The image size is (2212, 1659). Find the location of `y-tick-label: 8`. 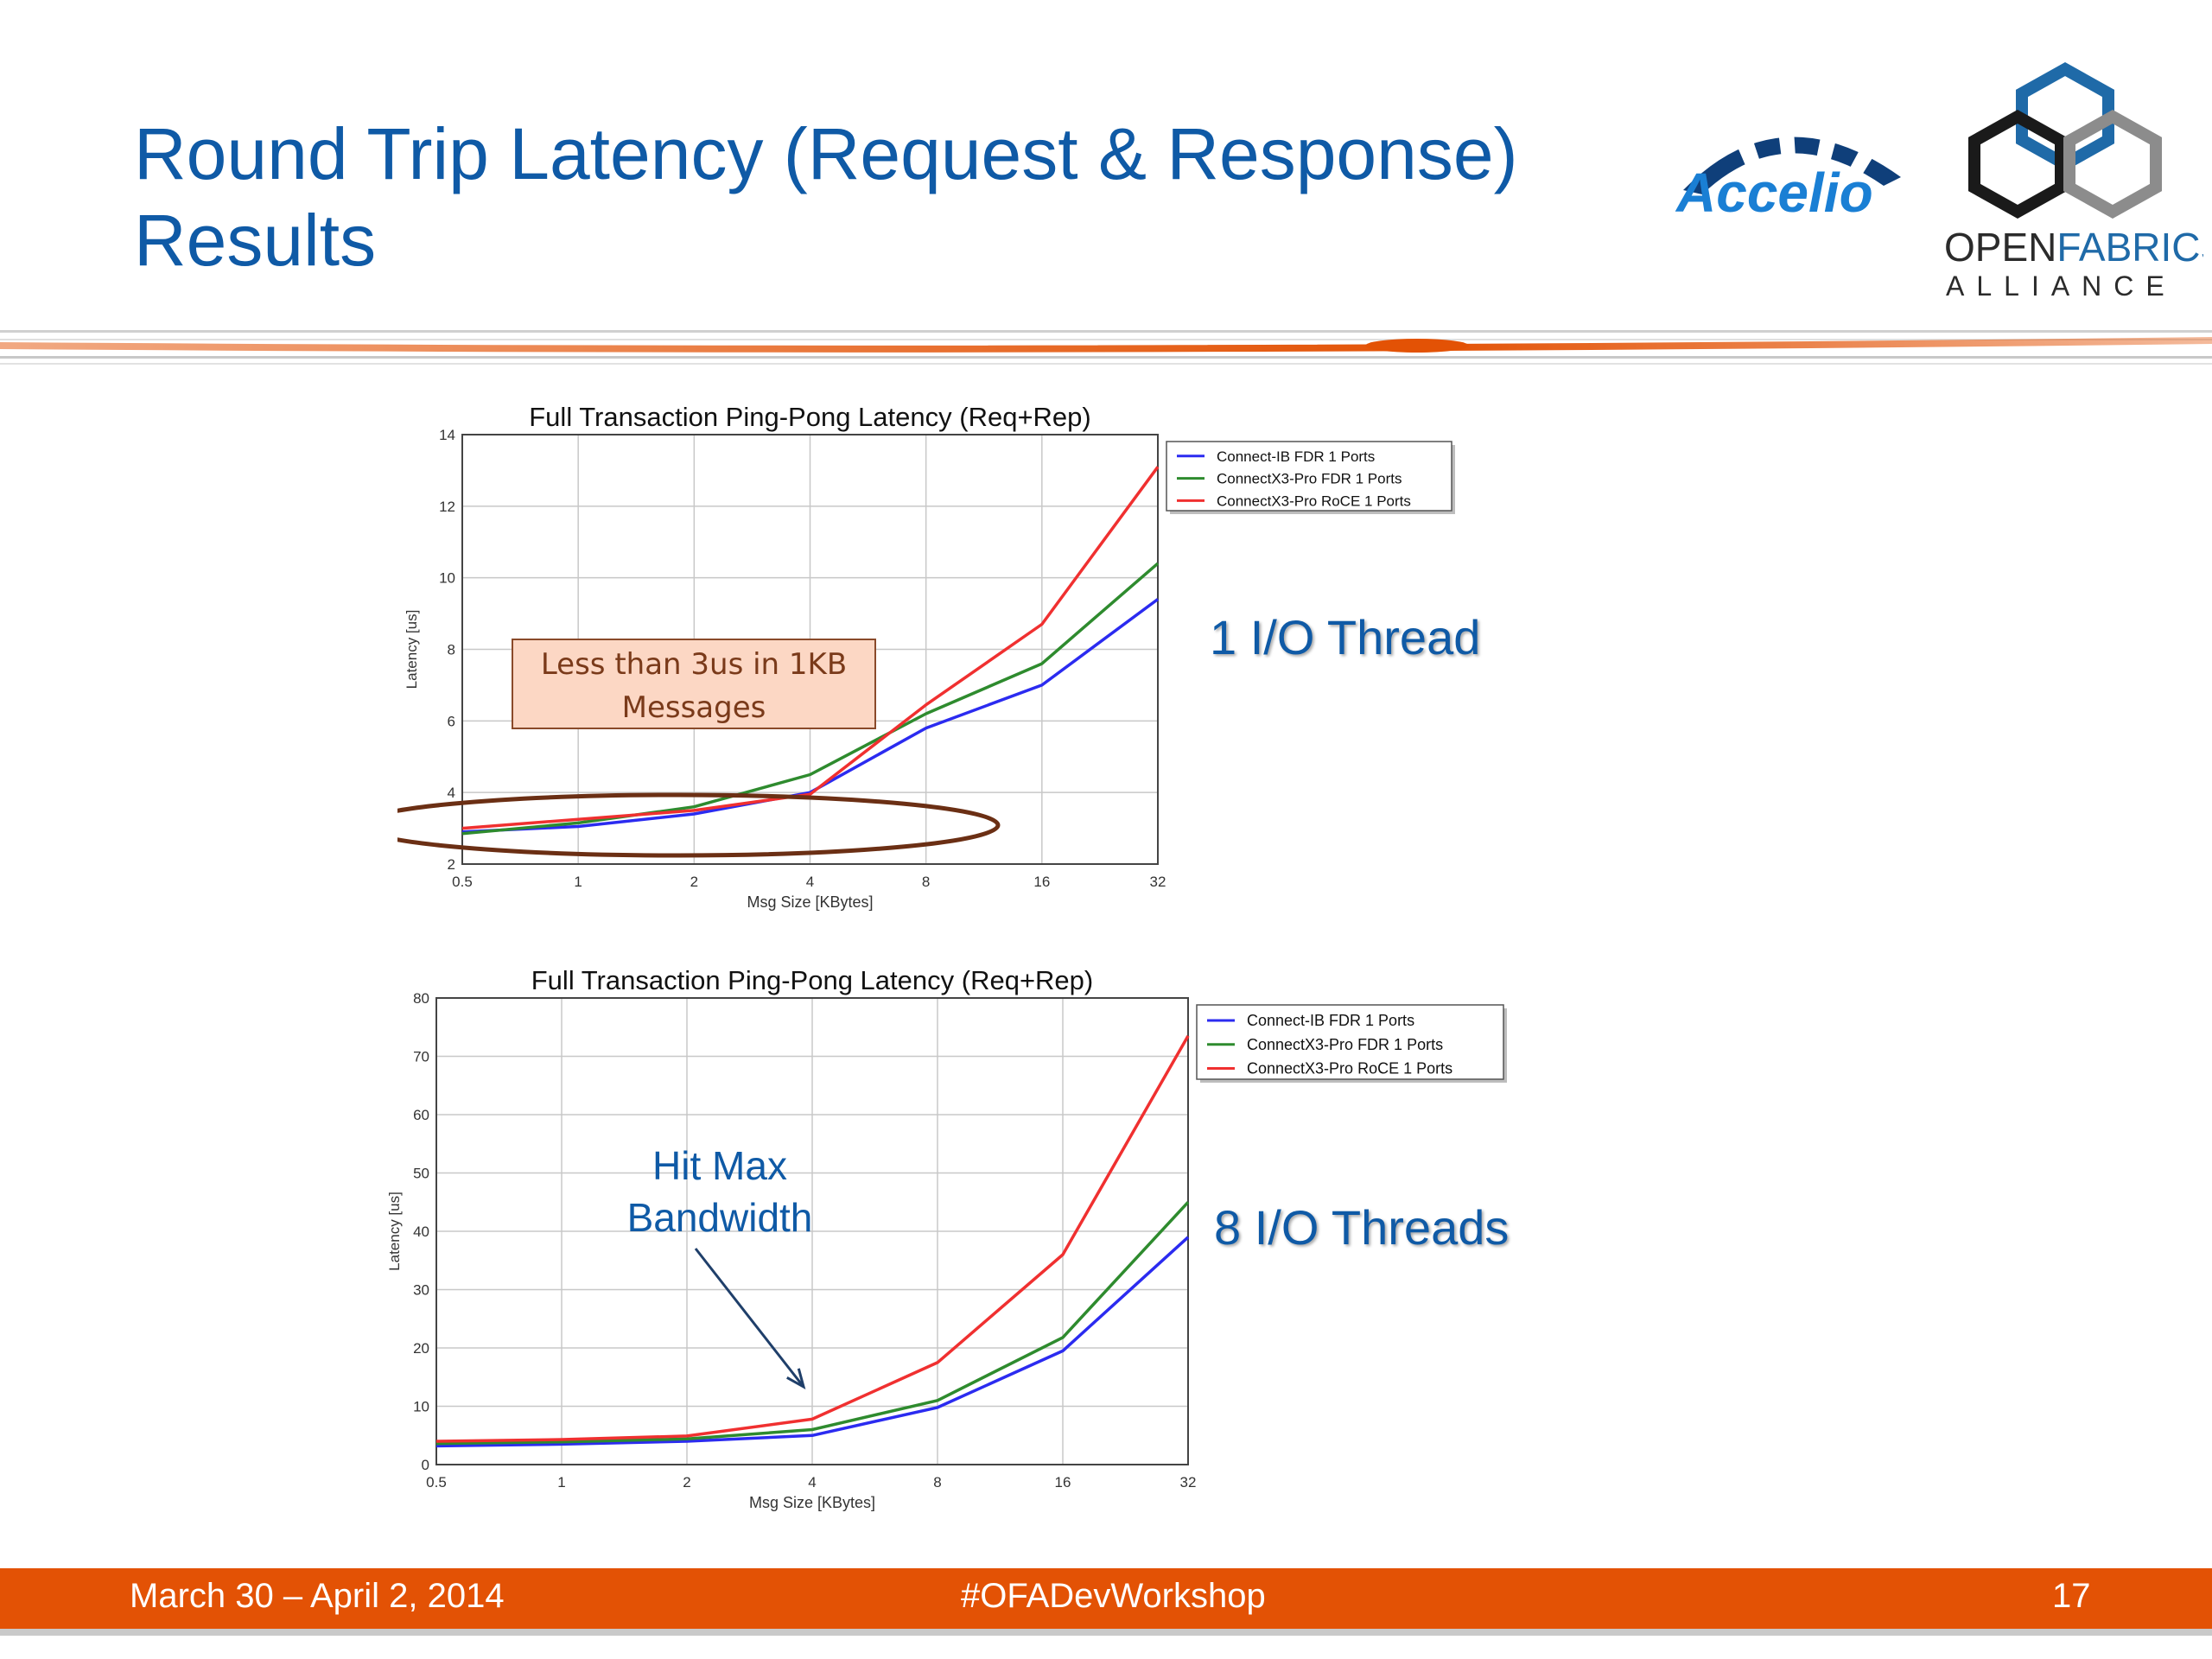

y-tick-label: 8 is located at coordinates (451, 650).